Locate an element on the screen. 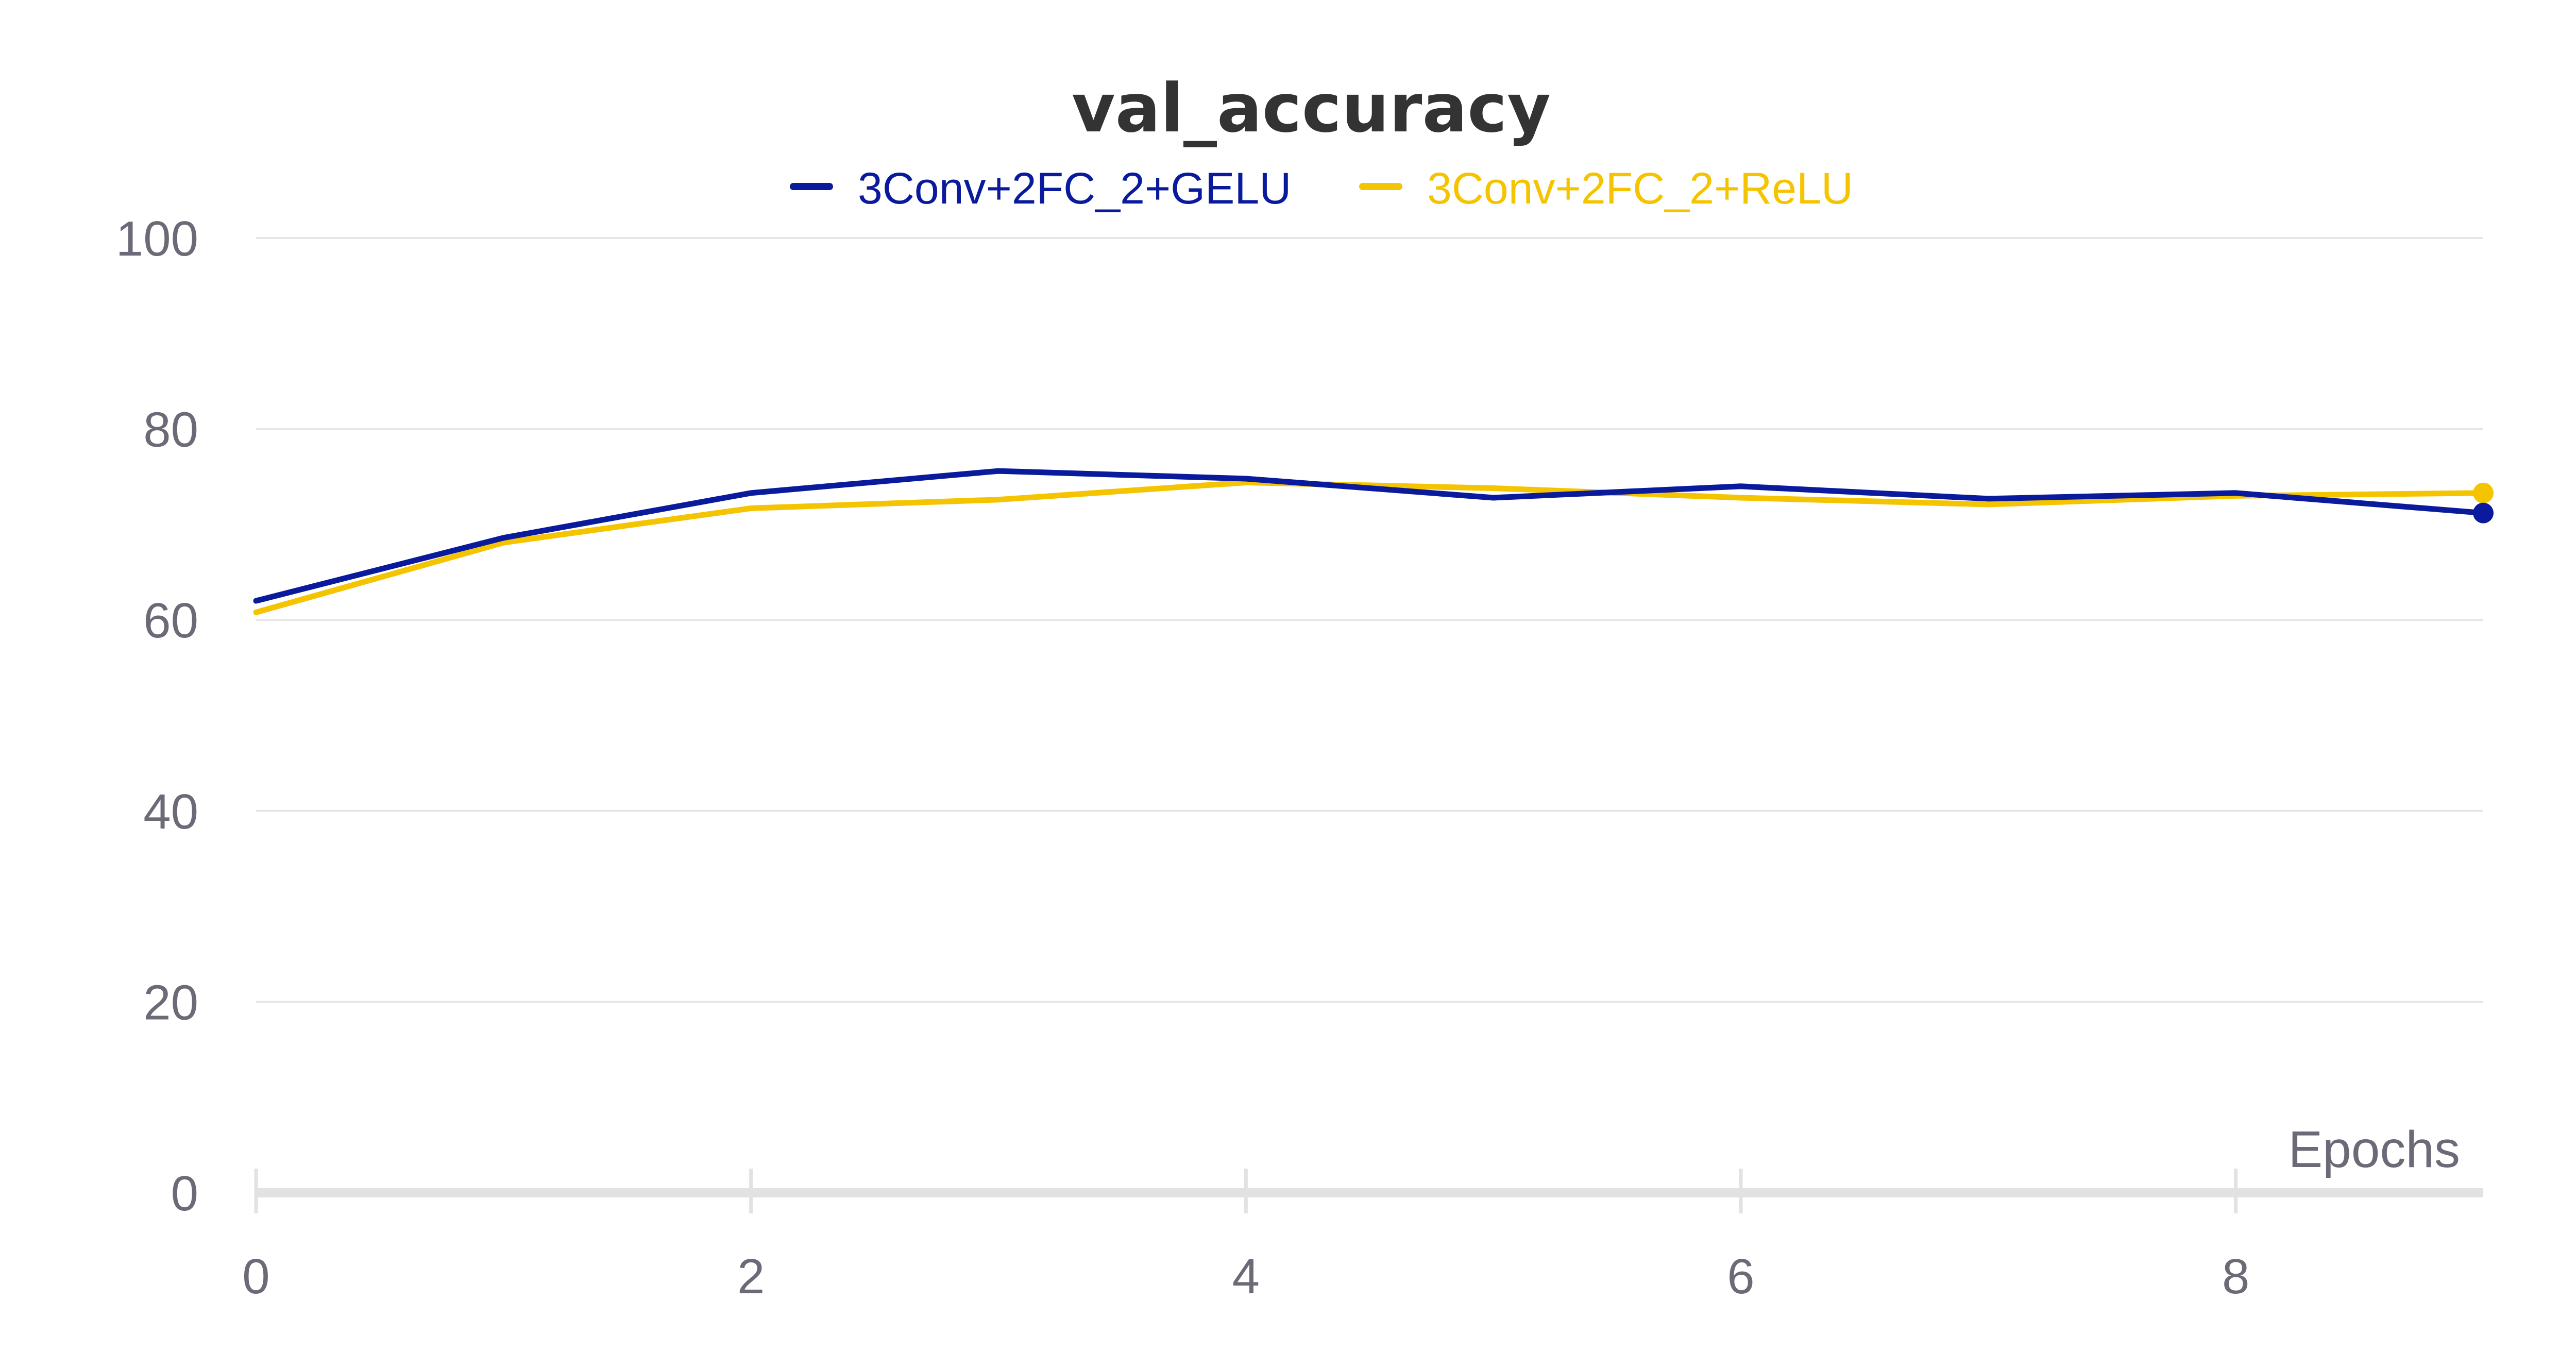  x-tick-label: 8 is located at coordinates (2235, 1276).